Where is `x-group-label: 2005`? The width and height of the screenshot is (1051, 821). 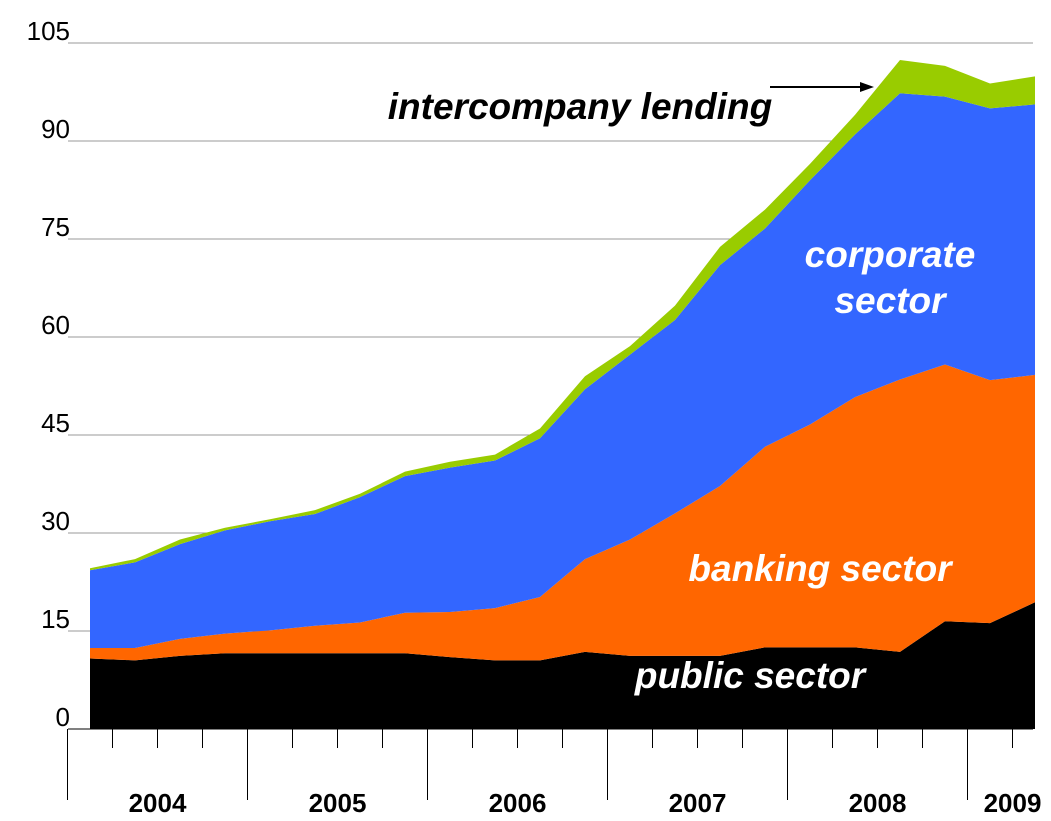 x-group-label: 2005 is located at coordinates (338, 803).